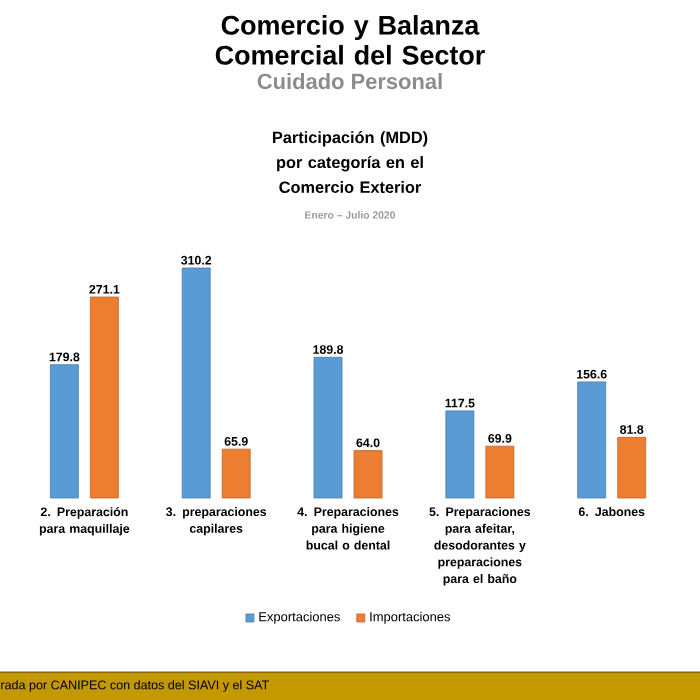 The height and width of the screenshot is (700, 700). Describe the element at coordinates (349, 81) in the screenshot. I see `chart-subtitle: Cuidado Personal` at that location.